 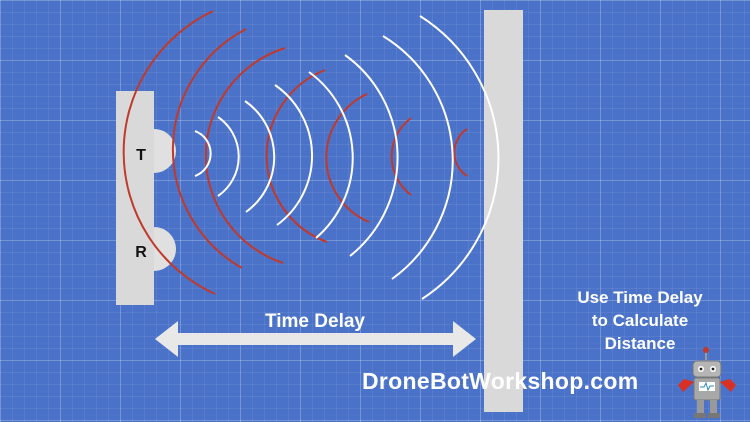 I want to click on brand-watermark: DroneBotWorkshop.com, so click(x=500, y=381).